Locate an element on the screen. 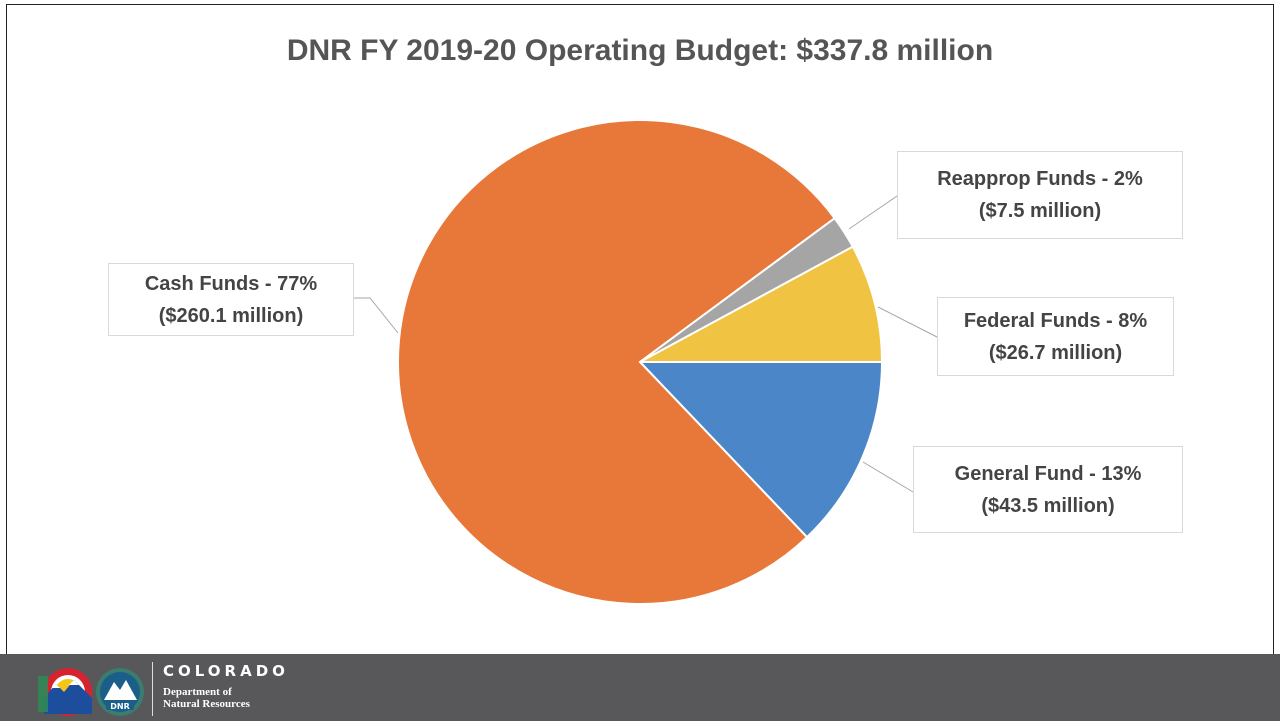  footer-bar is located at coordinates (640, 687).